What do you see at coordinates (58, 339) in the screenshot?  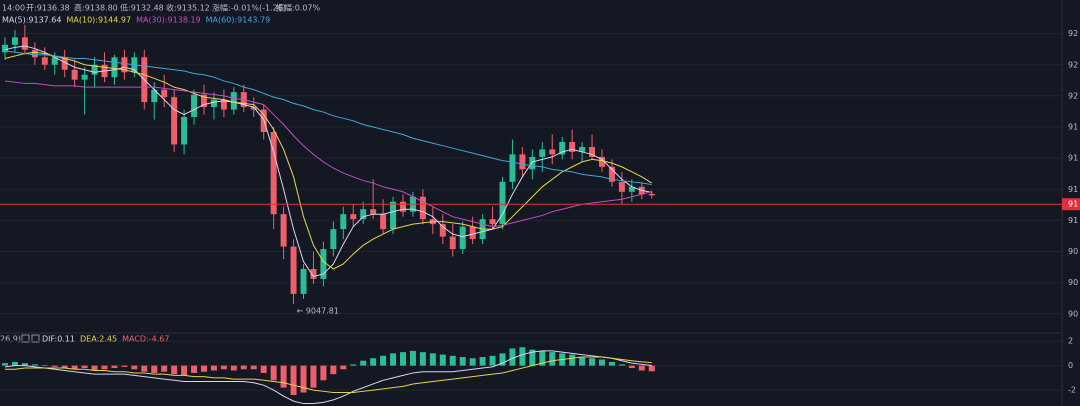 I see `legend-entry: DIF:0.11` at bounding box center [58, 339].